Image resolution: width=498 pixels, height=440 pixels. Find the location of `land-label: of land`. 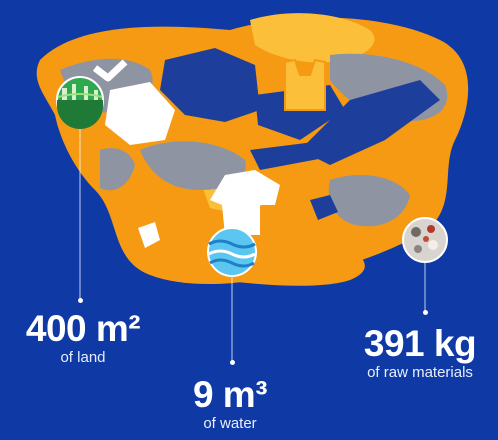

land-label: of land is located at coordinates (83, 357).